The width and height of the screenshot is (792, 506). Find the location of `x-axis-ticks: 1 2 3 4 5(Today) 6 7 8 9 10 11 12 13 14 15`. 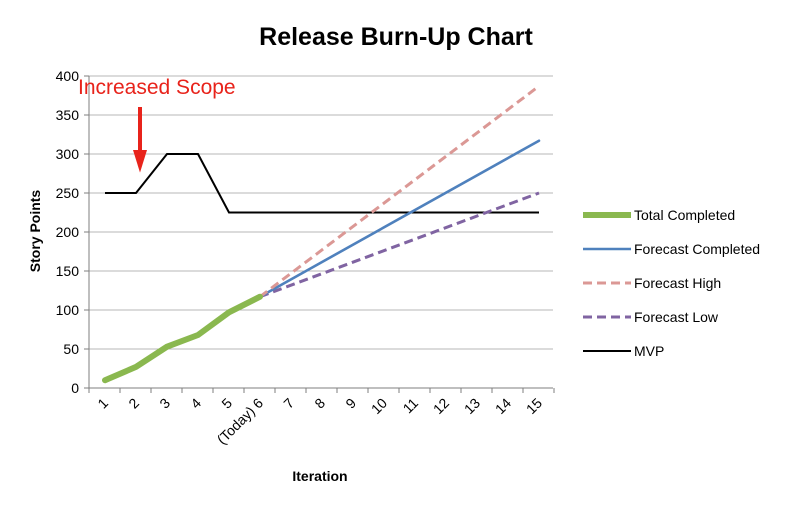

x-axis-ticks: 1 2 3 4 5(Today) 6 7 8 9 10 11 12 13 14 15 is located at coordinates (319, 421).